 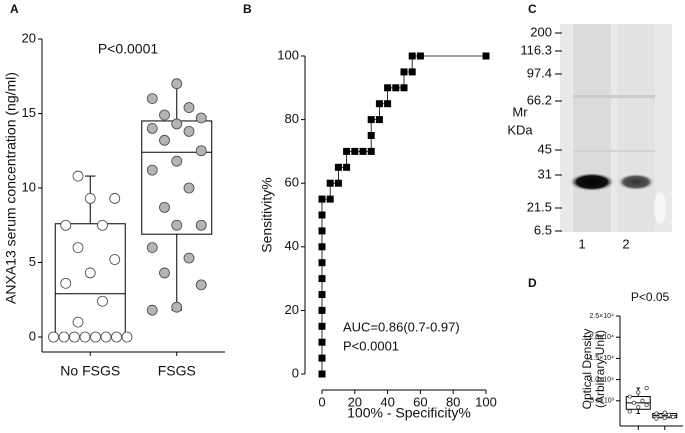 I want to click on unit-label: Mr, so click(x=520, y=111).